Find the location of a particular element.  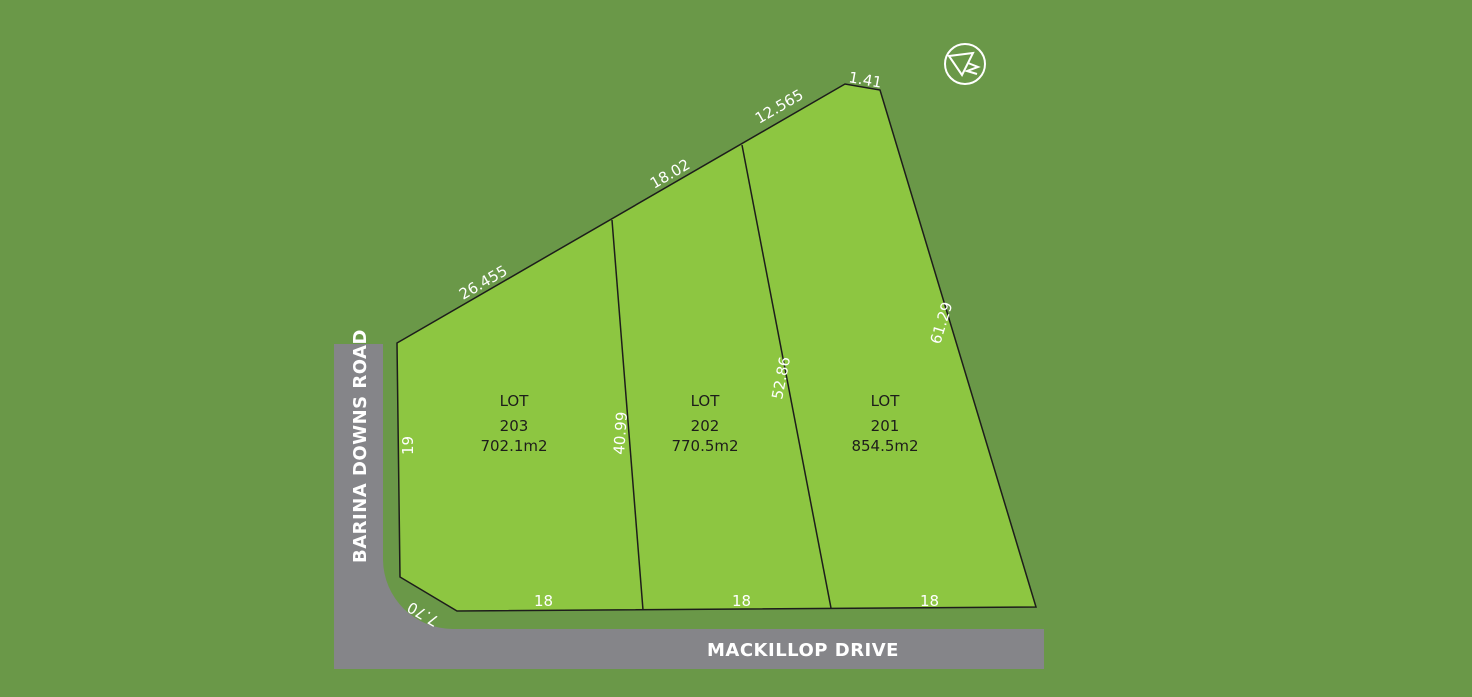

lot-area: 854.5m2 is located at coordinates (884, 446).